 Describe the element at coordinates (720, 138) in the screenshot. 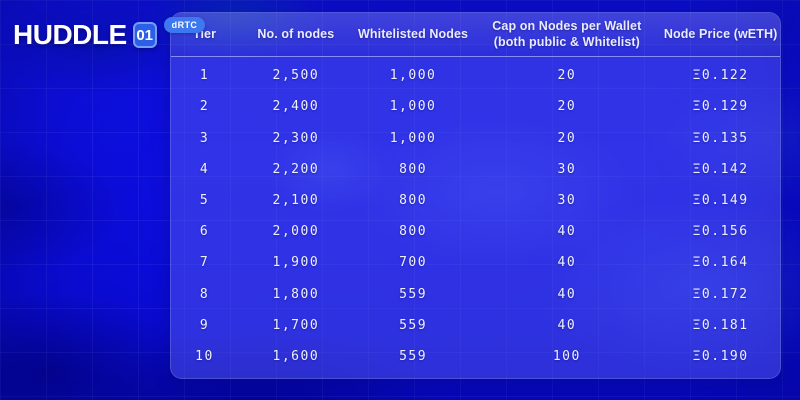

I see `price-cell: Ξ0.135` at that location.